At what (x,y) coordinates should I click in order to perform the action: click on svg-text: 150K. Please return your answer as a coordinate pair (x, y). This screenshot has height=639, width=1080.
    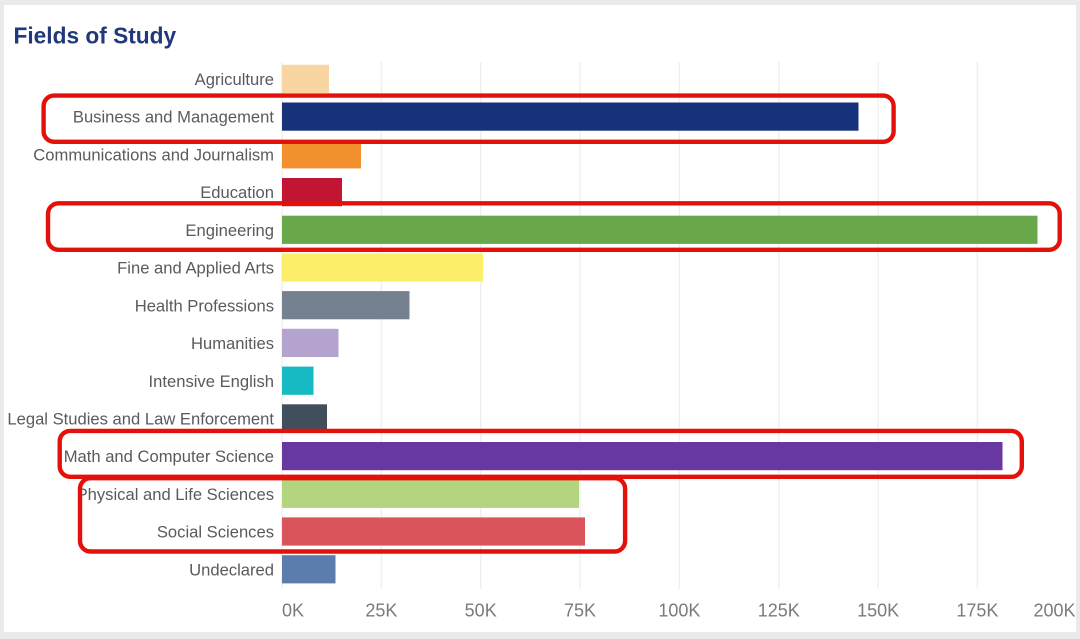
    Looking at the image, I should click on (878, 611).